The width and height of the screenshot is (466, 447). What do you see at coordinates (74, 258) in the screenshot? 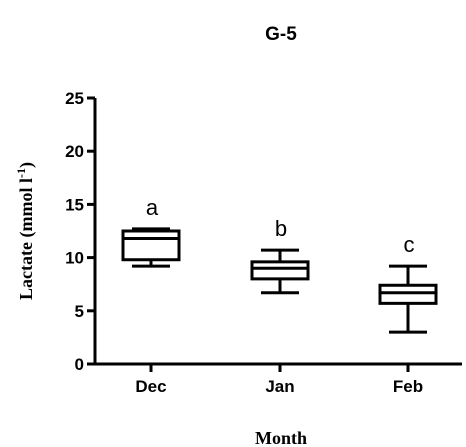
I see `y-tick-label: 10` at bounding box center [74, 258].